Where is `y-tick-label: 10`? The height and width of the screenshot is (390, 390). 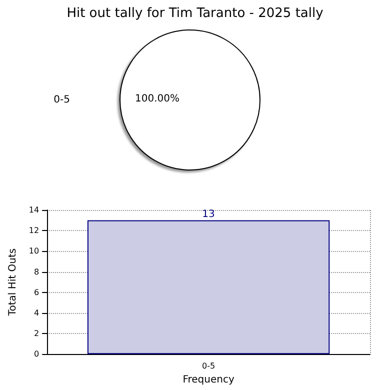
y-tick-label: 10 is located at coordinates (34, 251).